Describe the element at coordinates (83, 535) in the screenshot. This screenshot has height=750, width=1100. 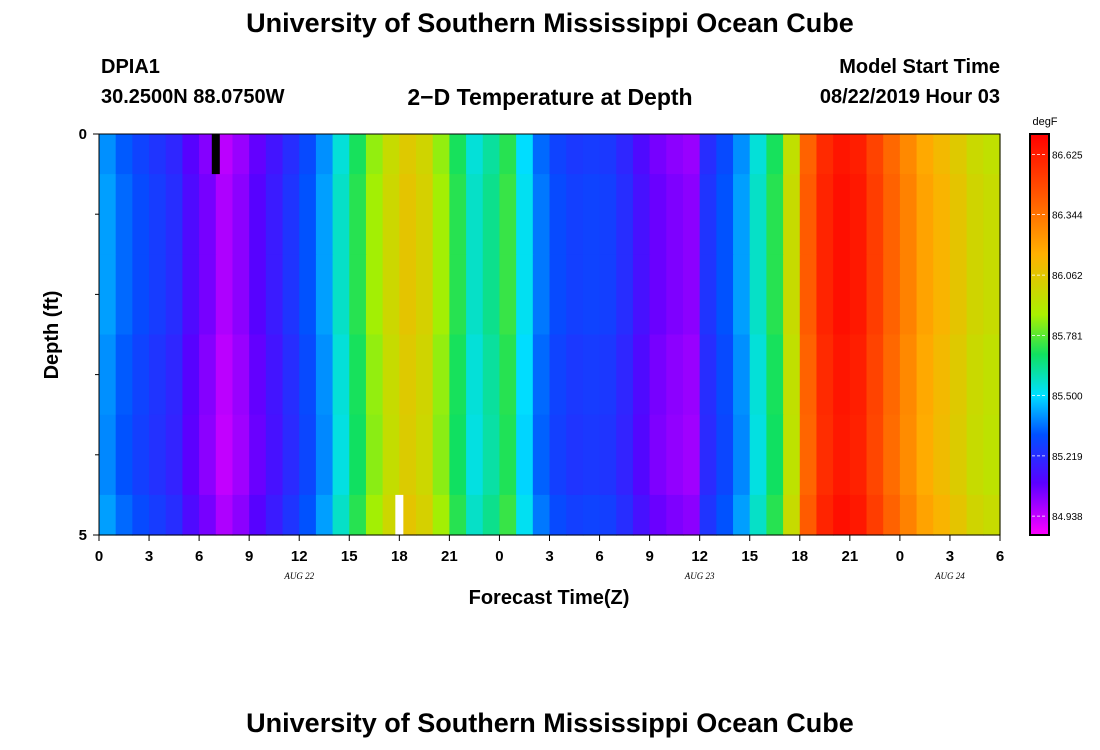
I see `y-tick-label: 5` at that location.